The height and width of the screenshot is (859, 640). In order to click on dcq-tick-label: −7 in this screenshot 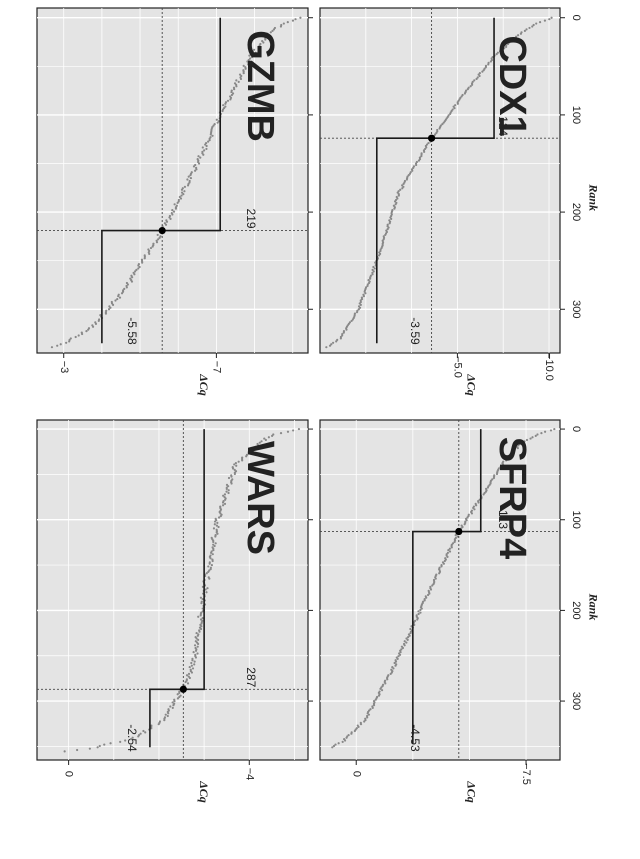, I will do `click(216, 367)`.